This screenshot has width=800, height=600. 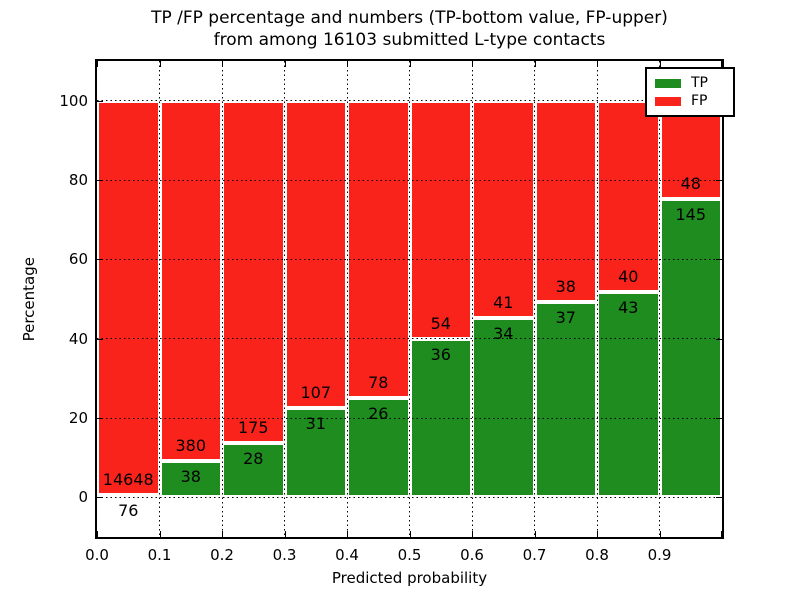 I want to click on tp-count-label: 34, so click(x=503, y=333).